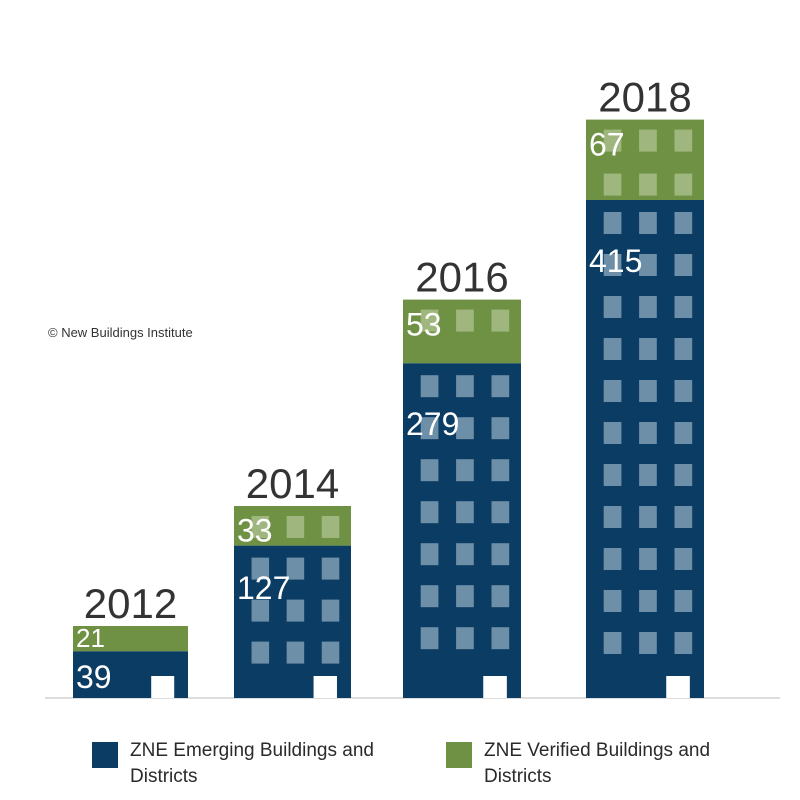 The image size is (800, 800). I want to click on legend-item-emerging: ZNE Emerging Buildings and Districts, so click(241, 764).